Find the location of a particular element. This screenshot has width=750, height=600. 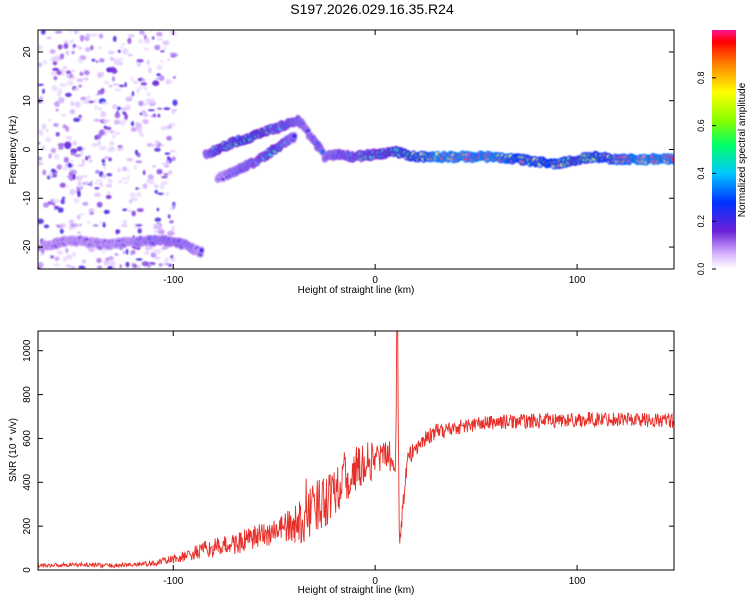

snr-y-label: SNR (10 * v/v) is located at coordinates (13, 450).